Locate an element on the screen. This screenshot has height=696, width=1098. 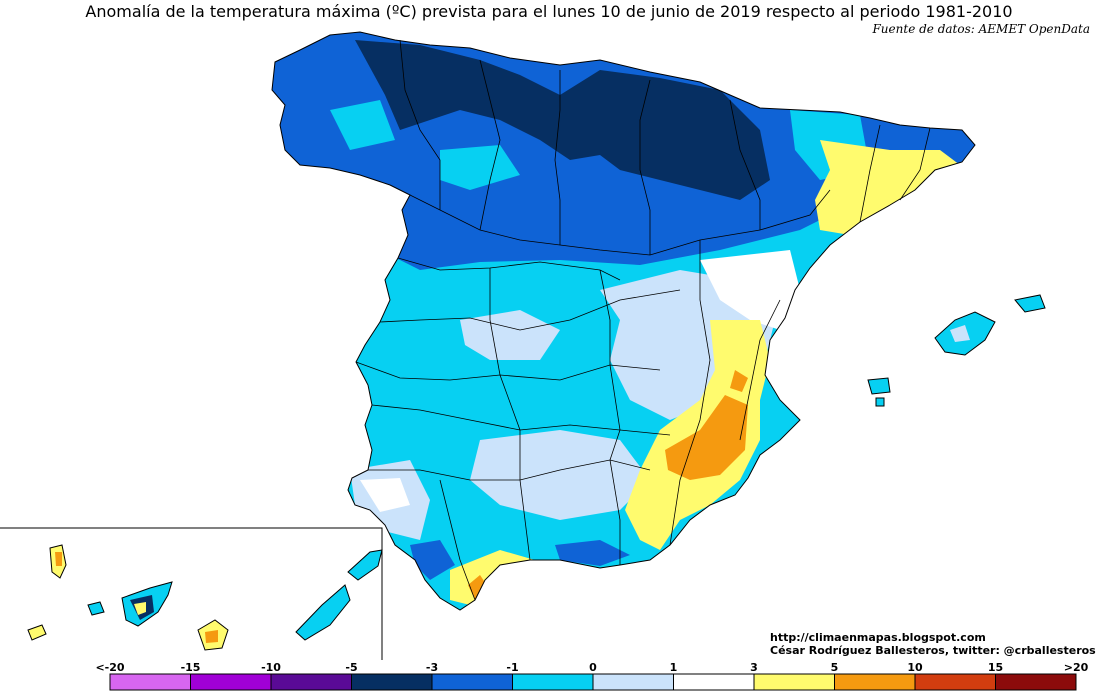
balearic-islands is located at coordinates (956, 350).